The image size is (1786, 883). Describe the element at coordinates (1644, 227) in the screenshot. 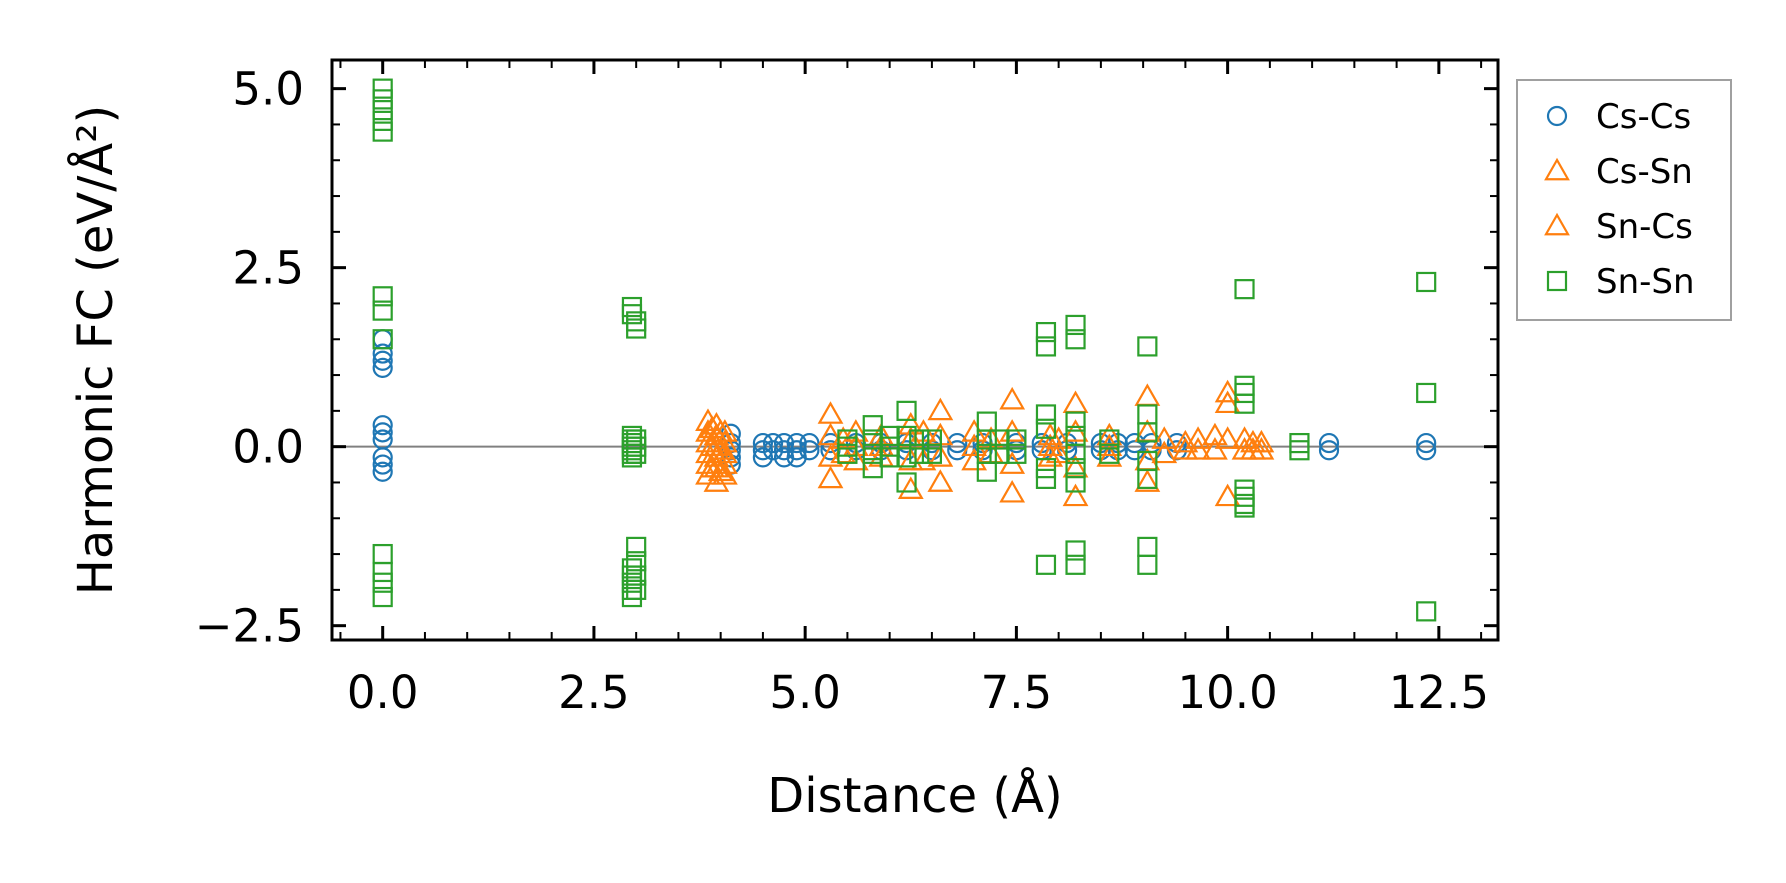

I see `legend-entry-label: Sn-Cs` at that location.